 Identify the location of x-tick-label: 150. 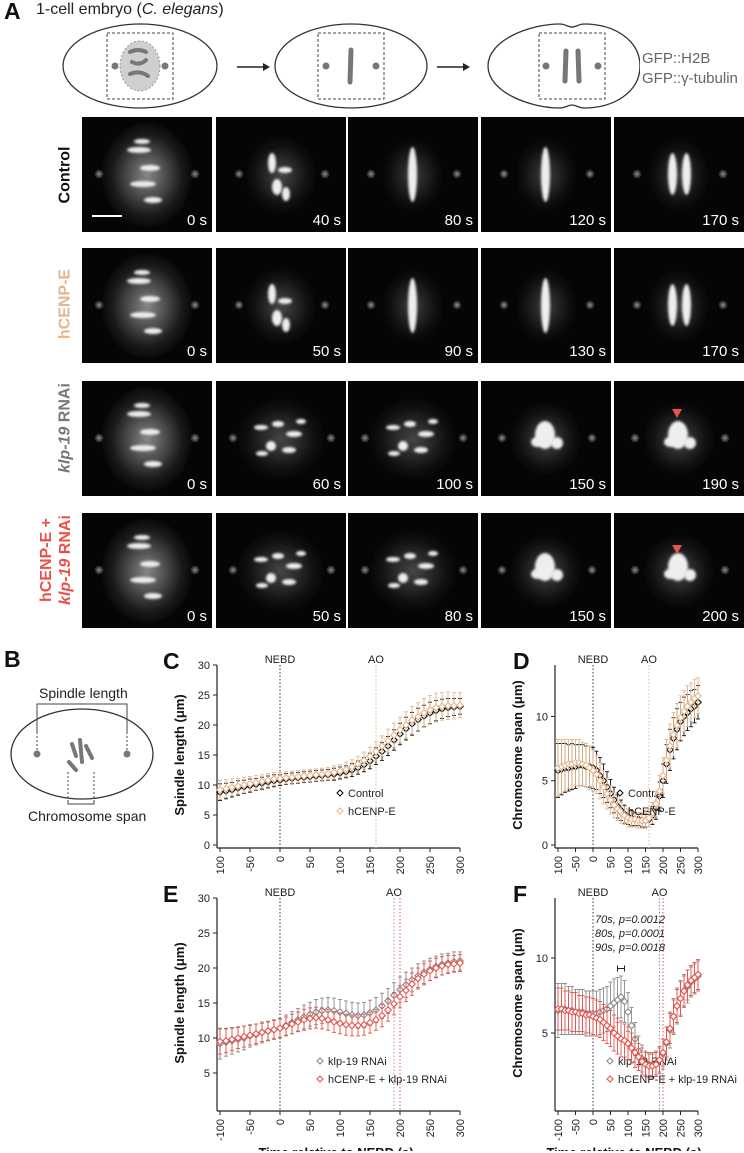
(371, 1128).